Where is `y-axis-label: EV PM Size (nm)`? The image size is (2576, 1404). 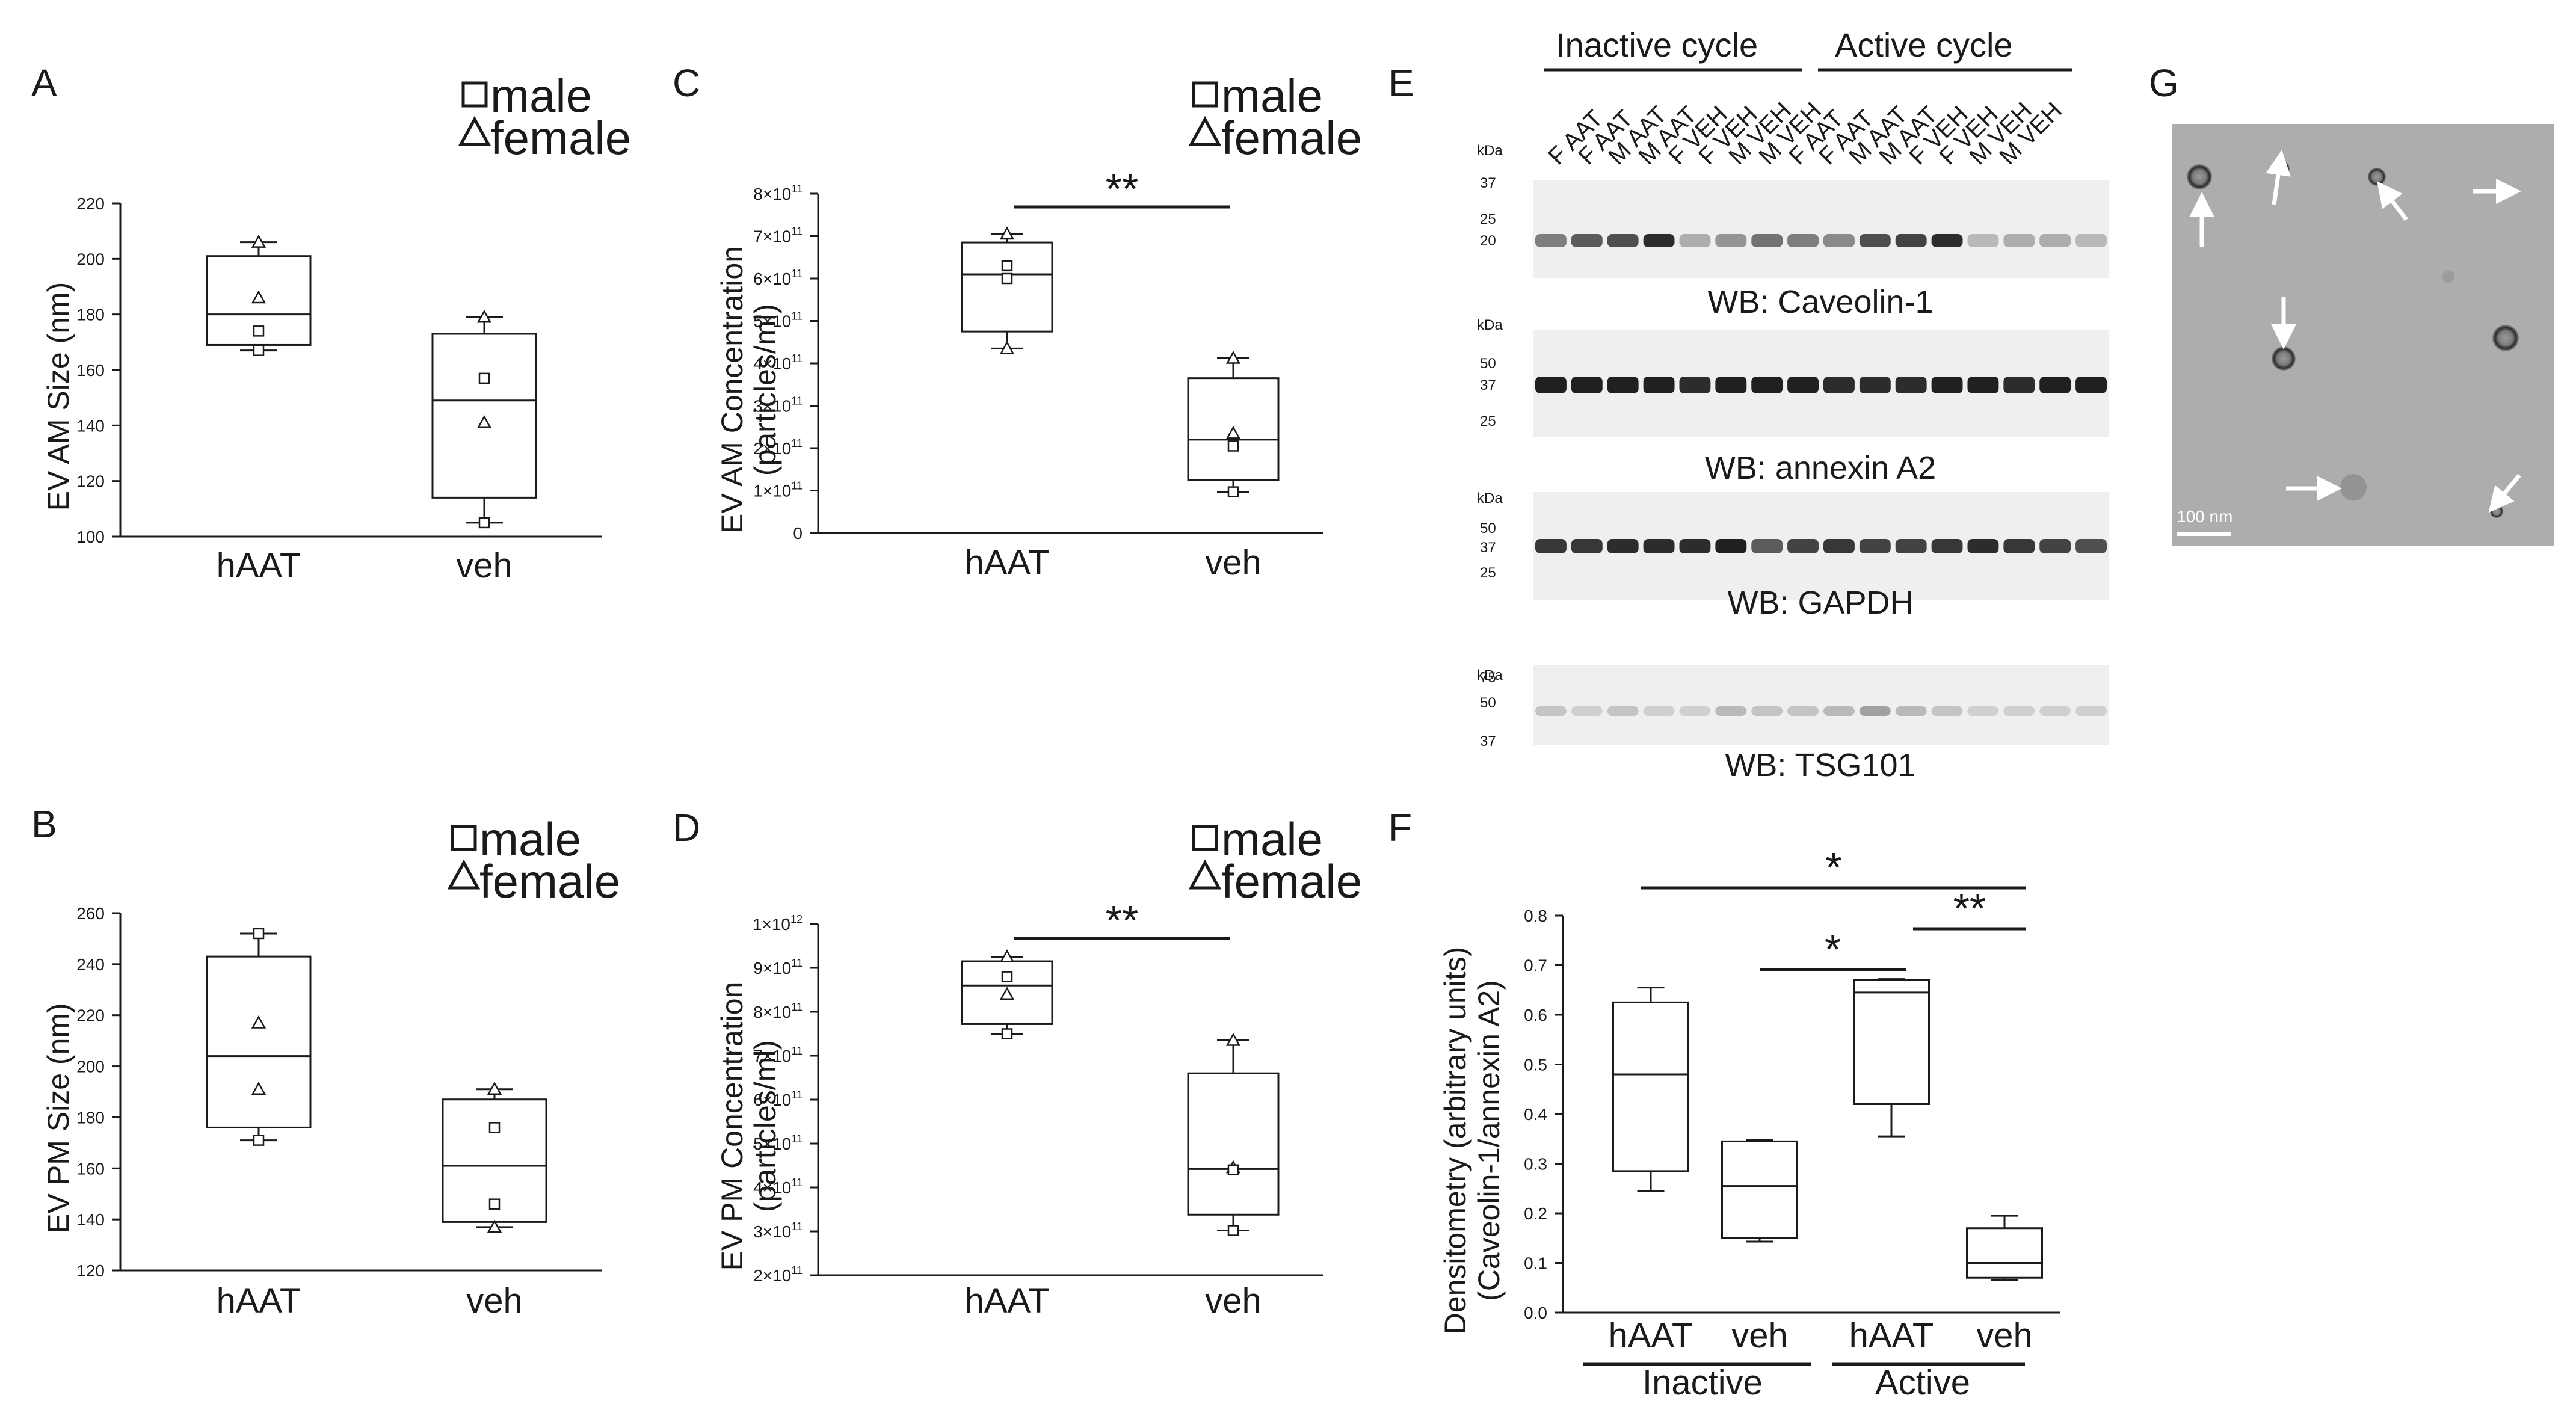 y-axis-label: EV PM Size (nm) is located at coordinates (58, 1118).